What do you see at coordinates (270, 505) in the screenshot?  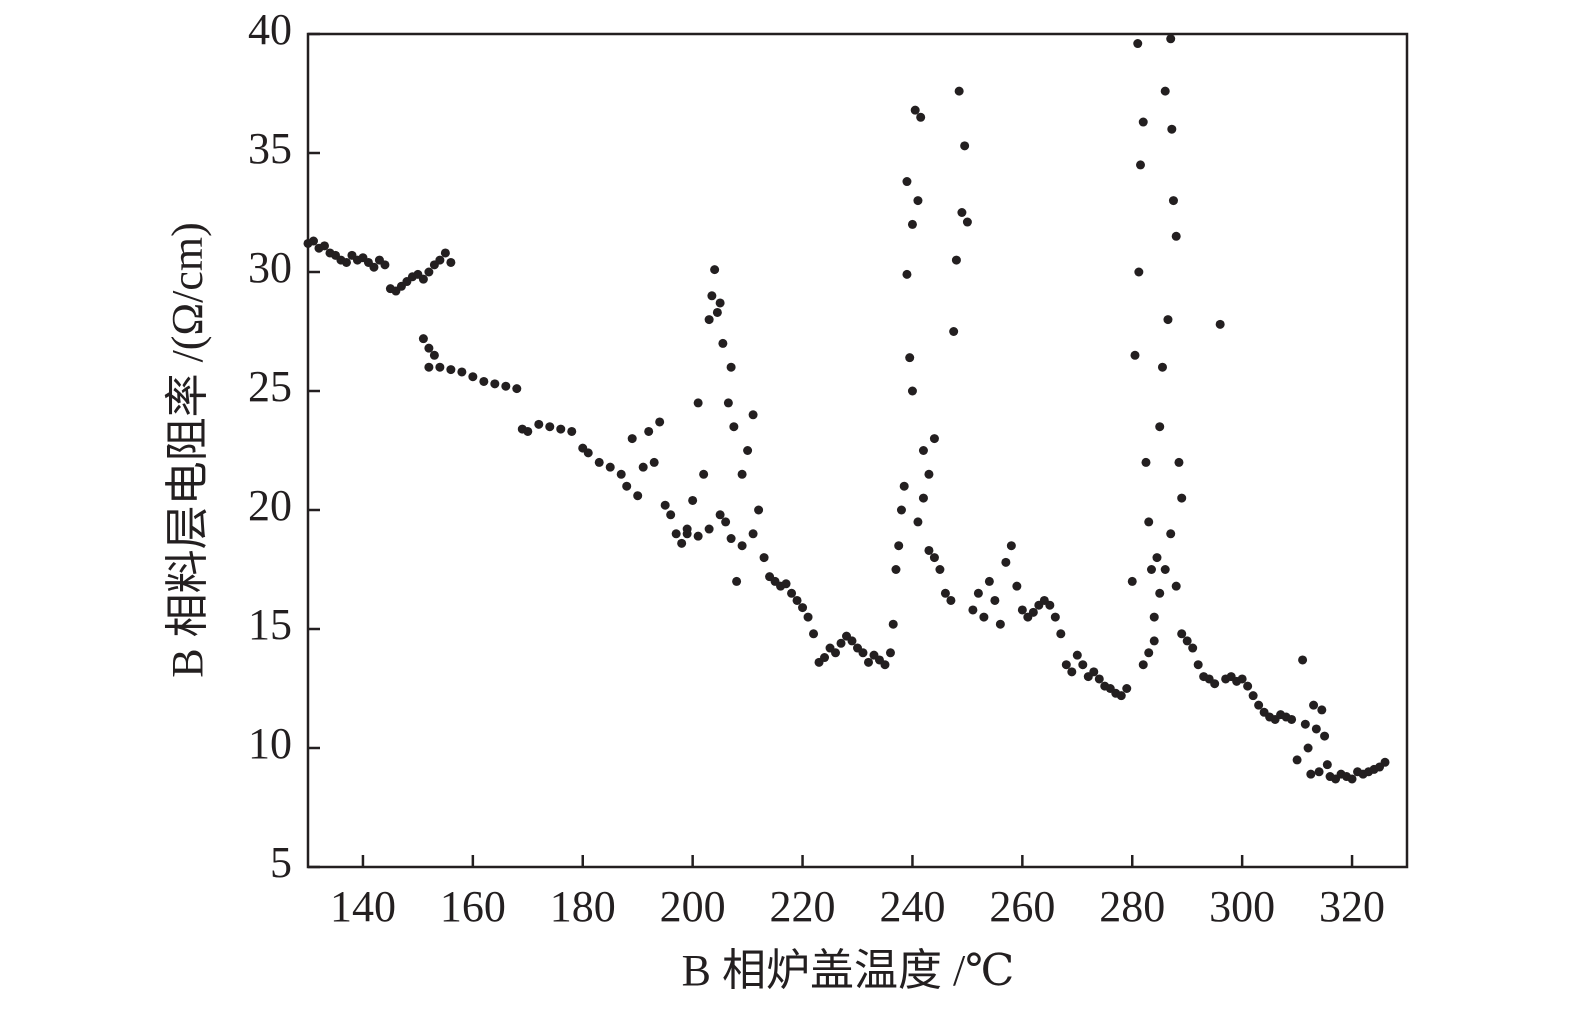 I see `y-tick-label: 20` at bounding box center [270, 505].